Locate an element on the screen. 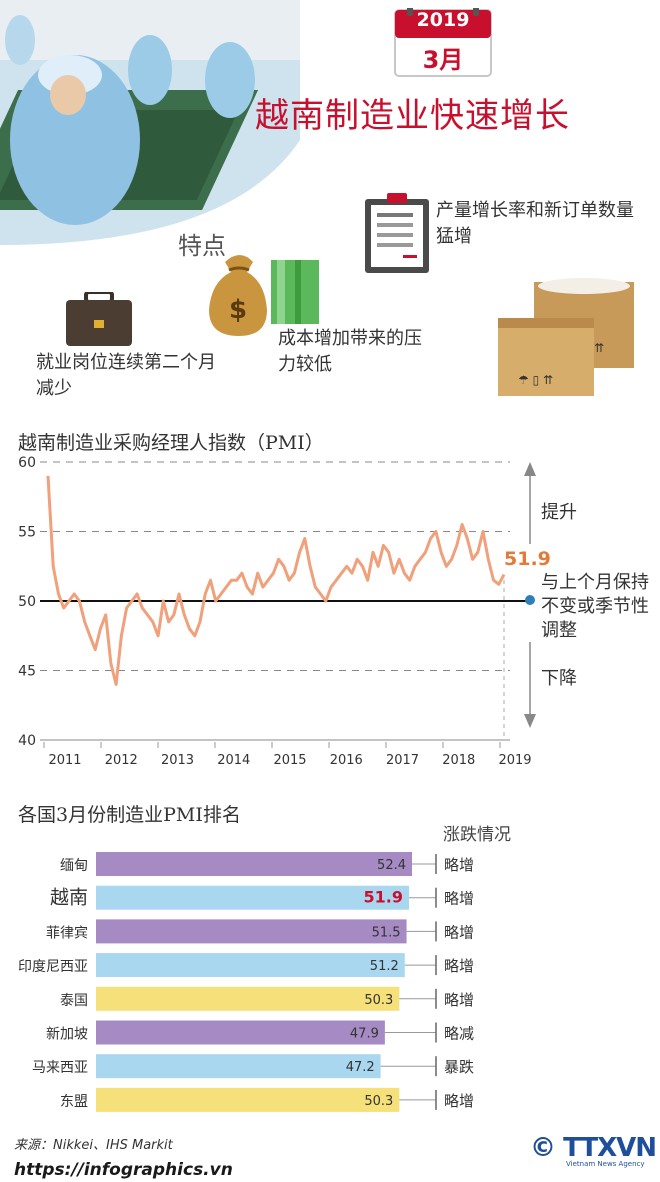 The width and height of the screenshot is (660, 1182). money-bag-icon: $ is located at coordinates (264, 295).